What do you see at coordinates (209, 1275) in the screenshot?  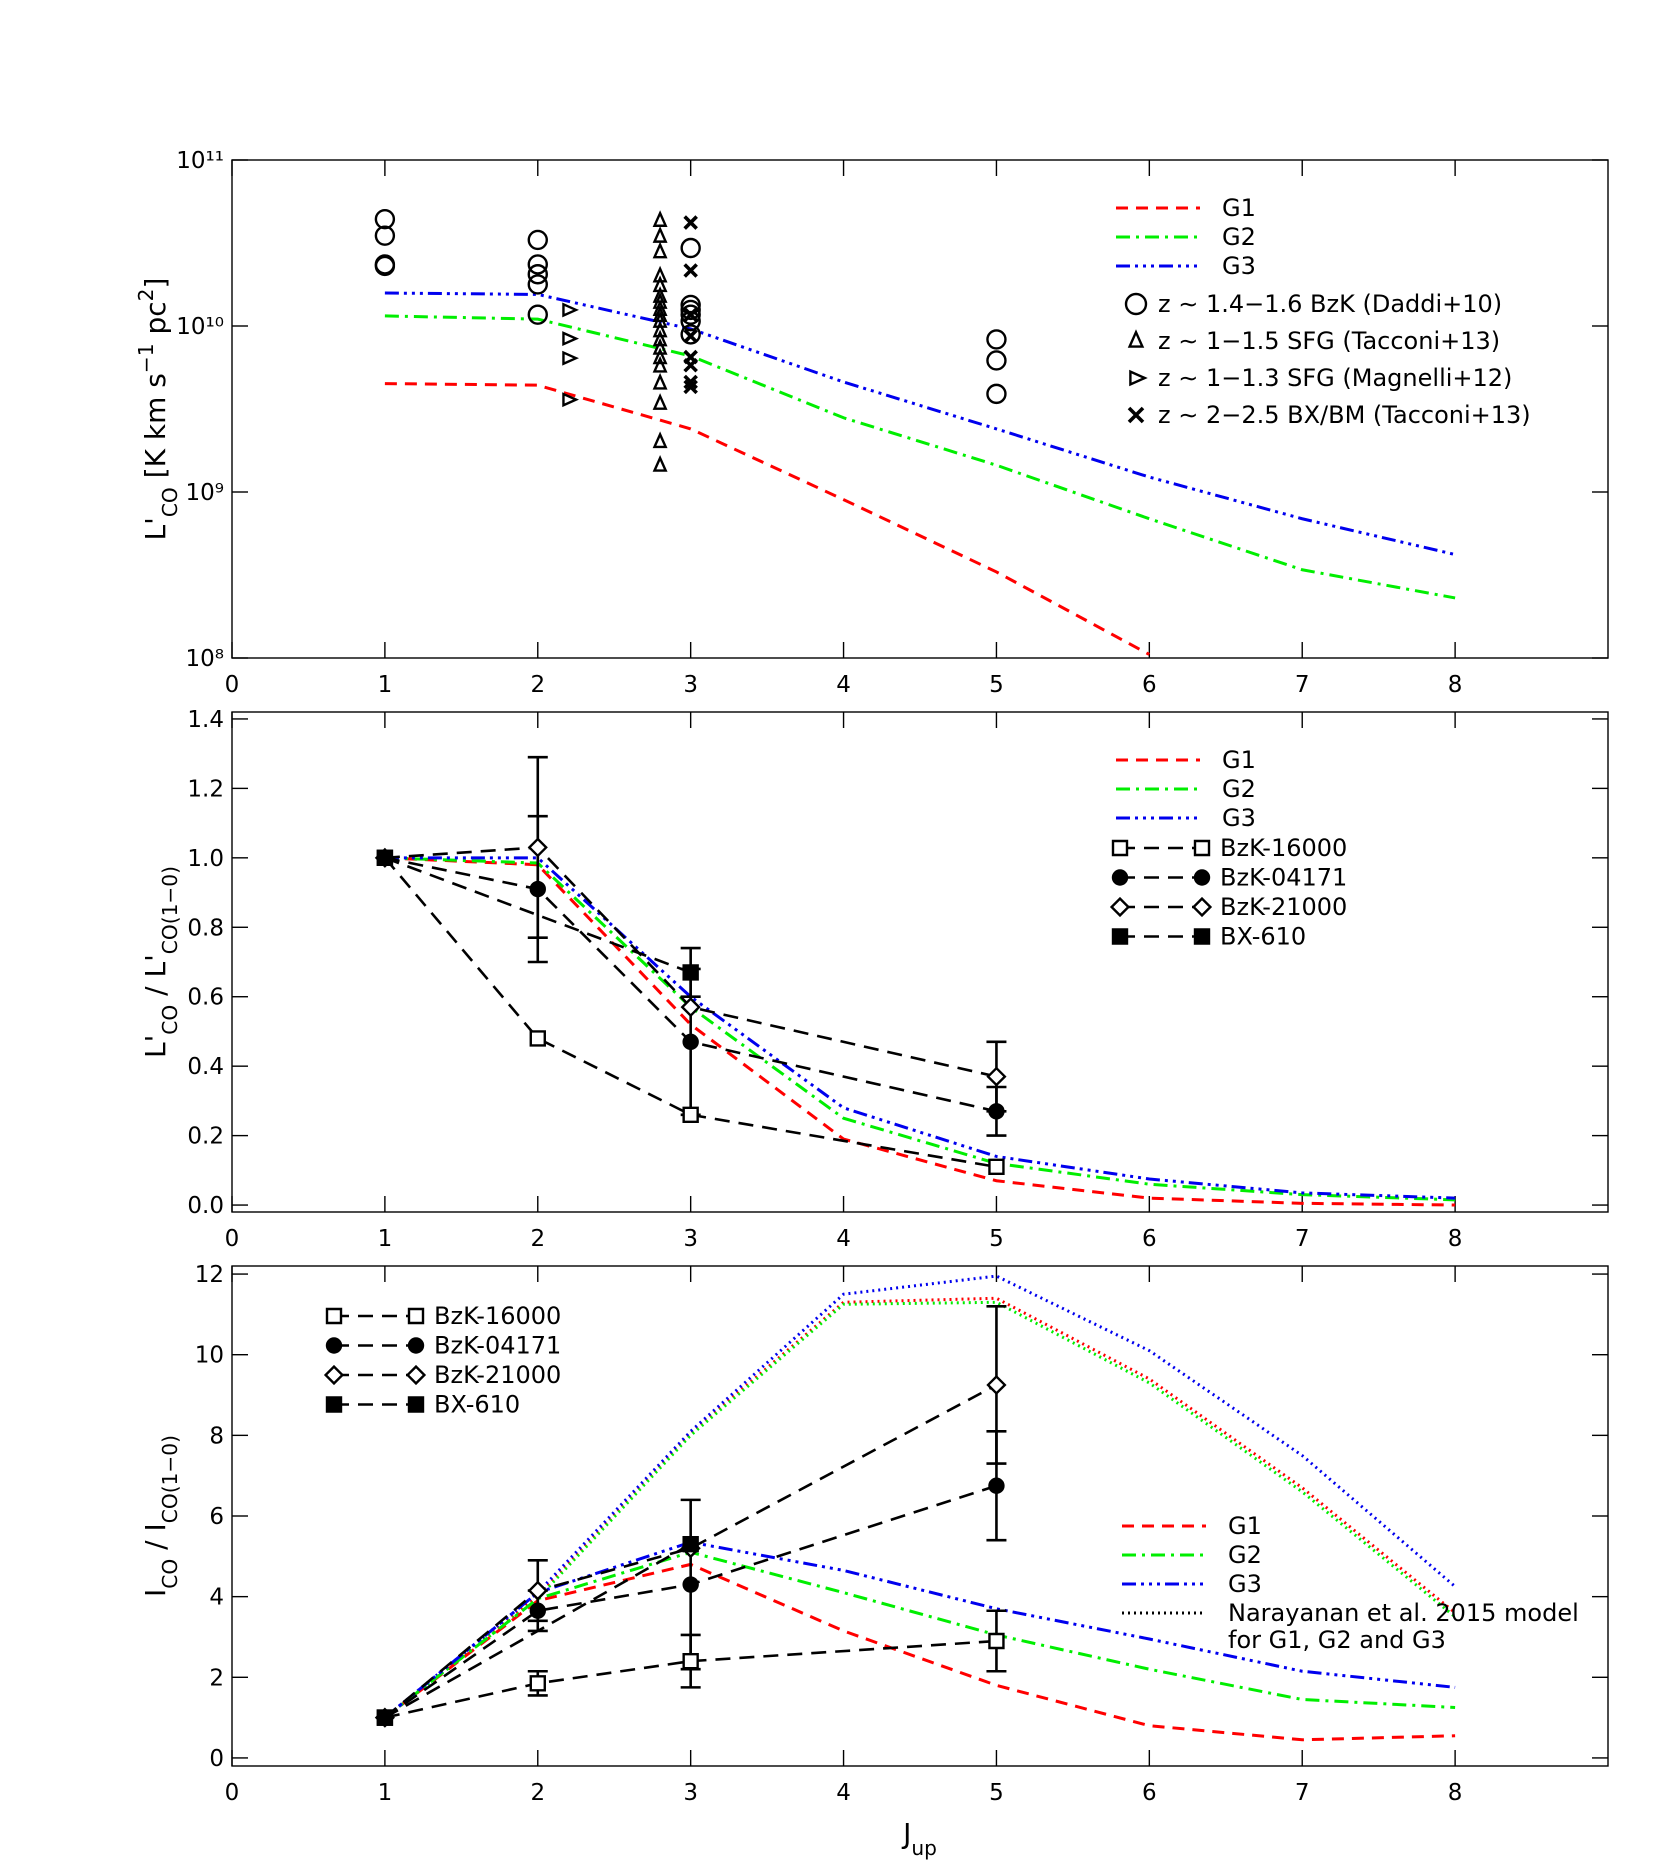 I see `y-tick-label: 12` at bounding box center [209, 1275].